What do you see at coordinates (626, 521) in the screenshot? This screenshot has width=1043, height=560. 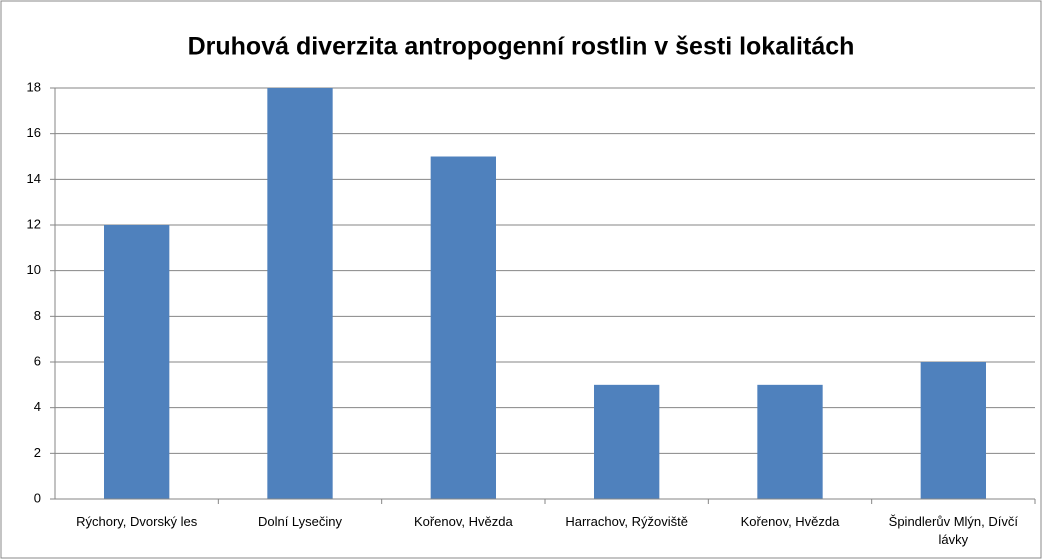 I see `x-tick-label: Harrachov, Rýžoviště` at bounding box center [626, 521].